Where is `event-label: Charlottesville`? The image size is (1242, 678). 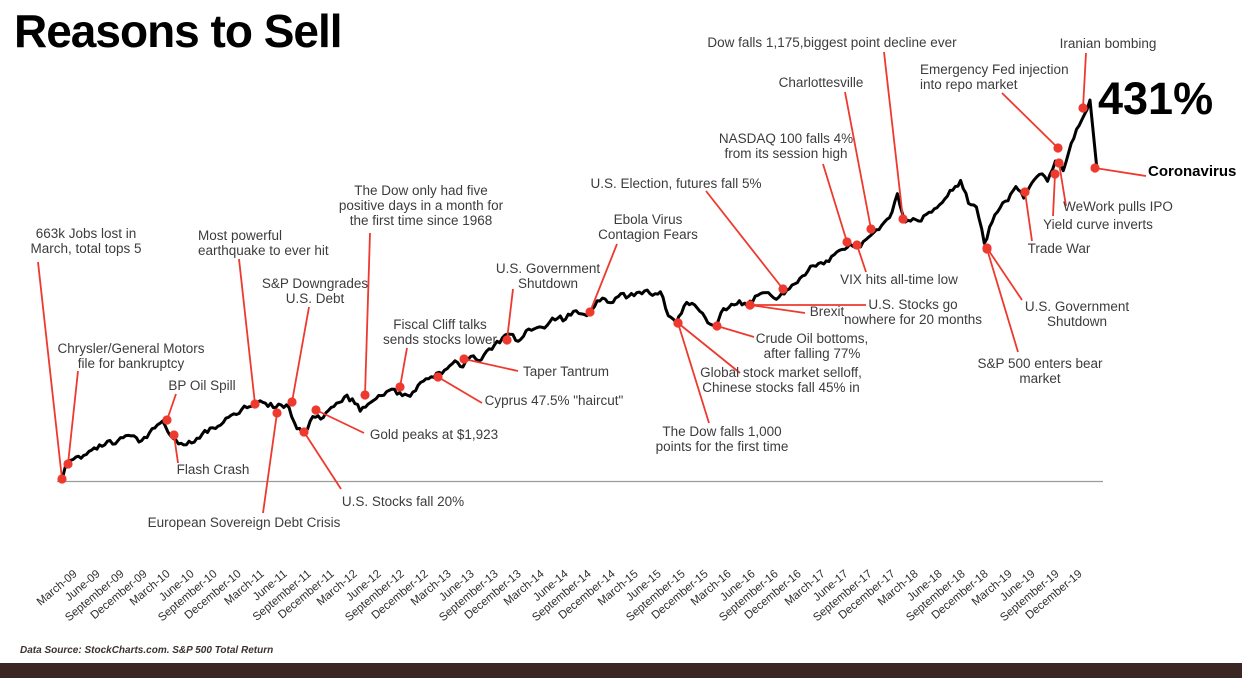
event-label: Charlottesville is located at coordinates (821, 82).